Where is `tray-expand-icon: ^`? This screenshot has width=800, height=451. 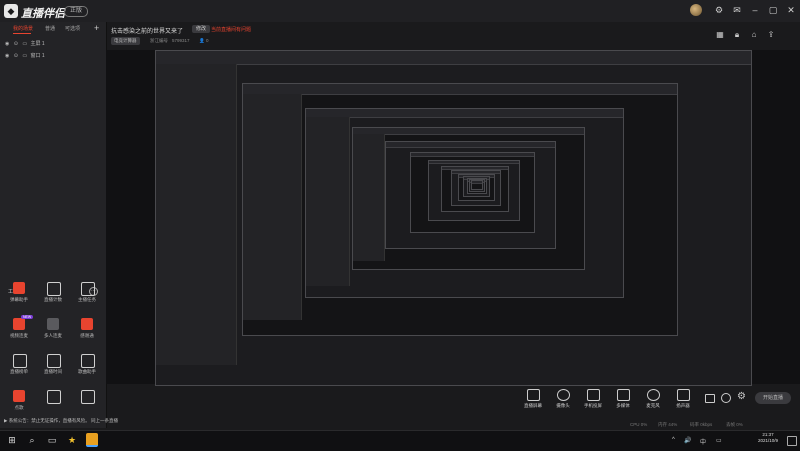 tray-expand-icon: ^ is located at coordinates (673, 440).